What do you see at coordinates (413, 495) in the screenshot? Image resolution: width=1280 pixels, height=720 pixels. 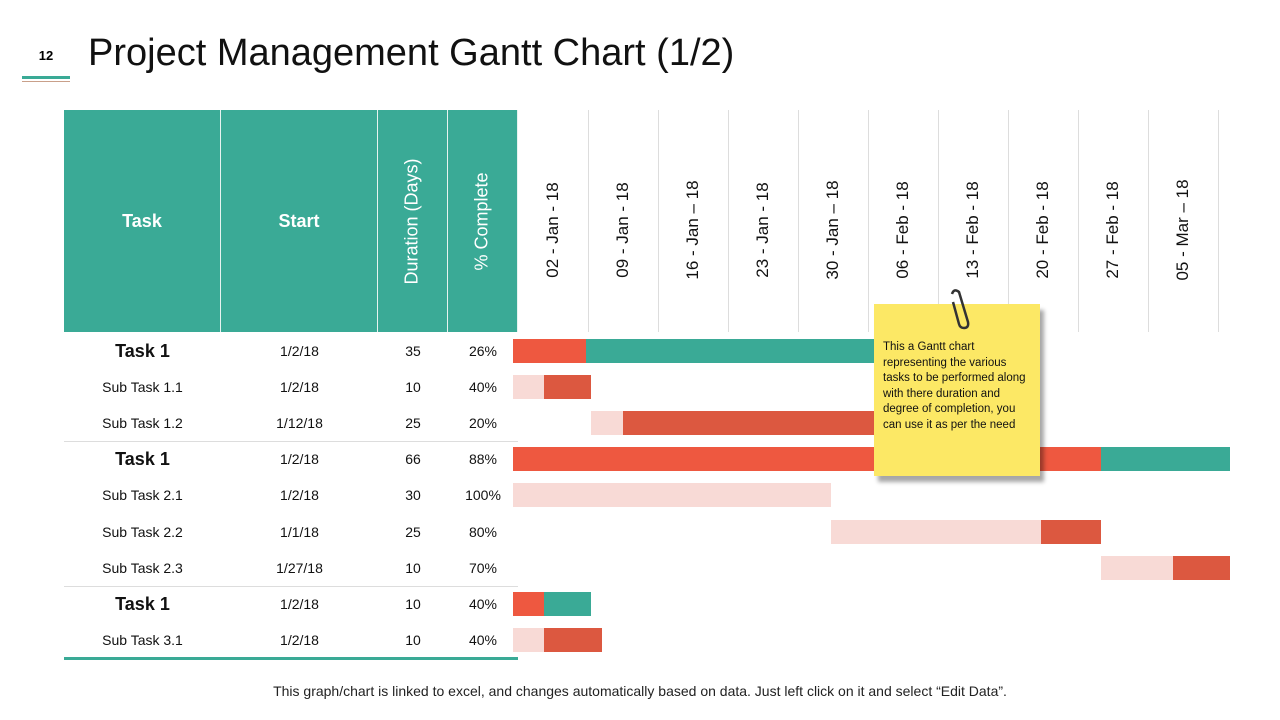 I see `cell-duration: 30` at bounding box center [413, 495].